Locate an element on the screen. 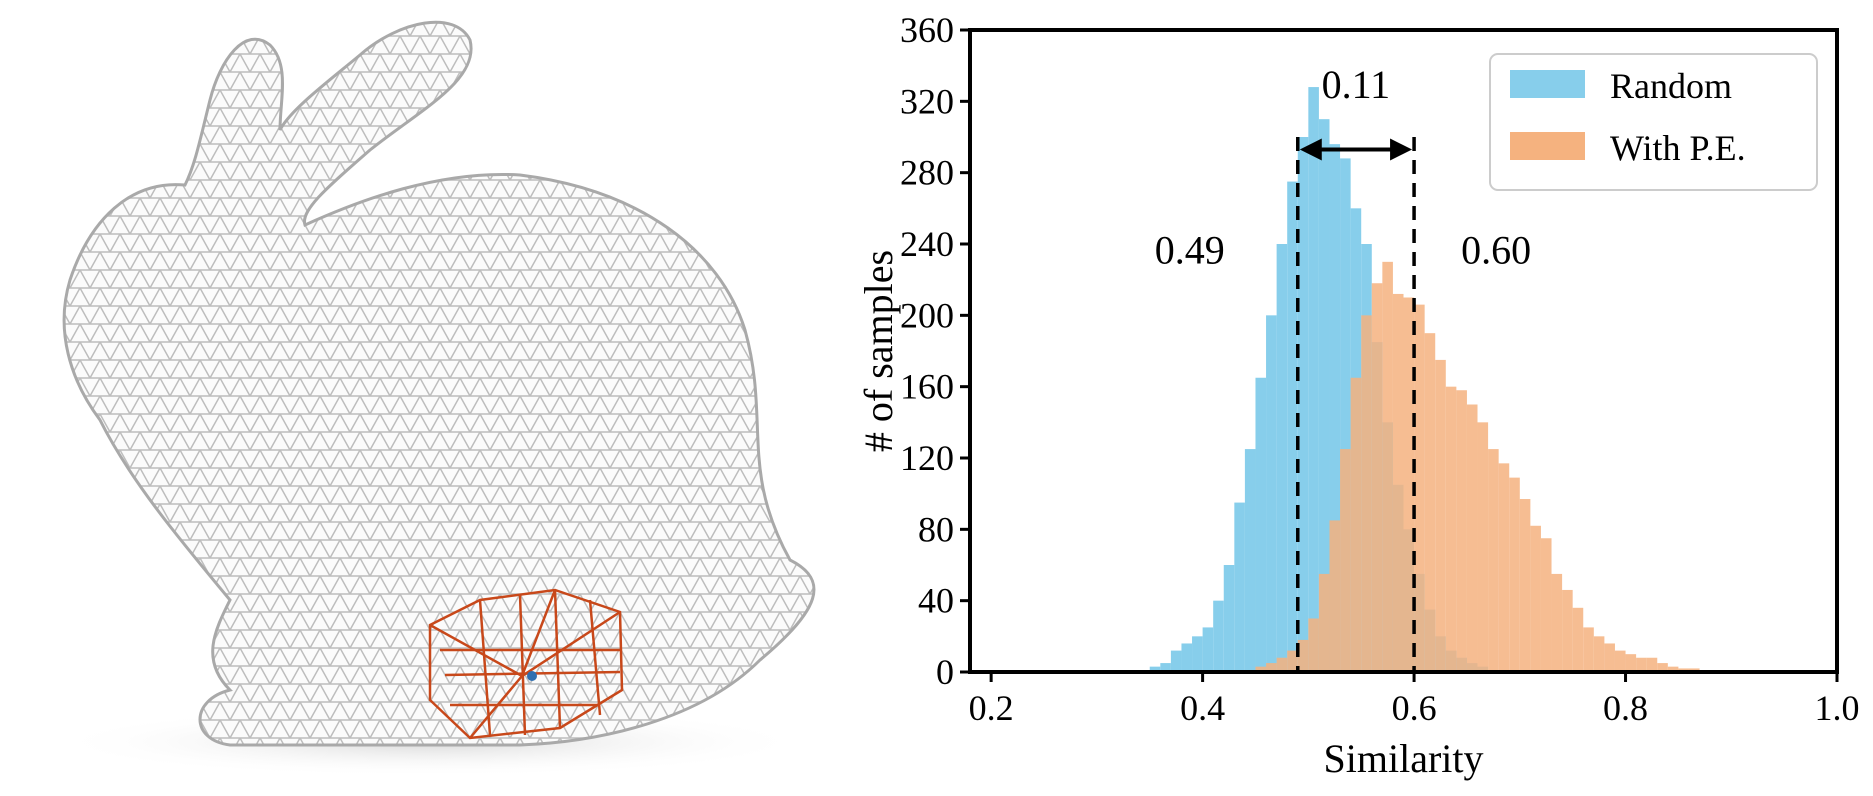  legend-swatch-random is located at coordinates (1547, 84).